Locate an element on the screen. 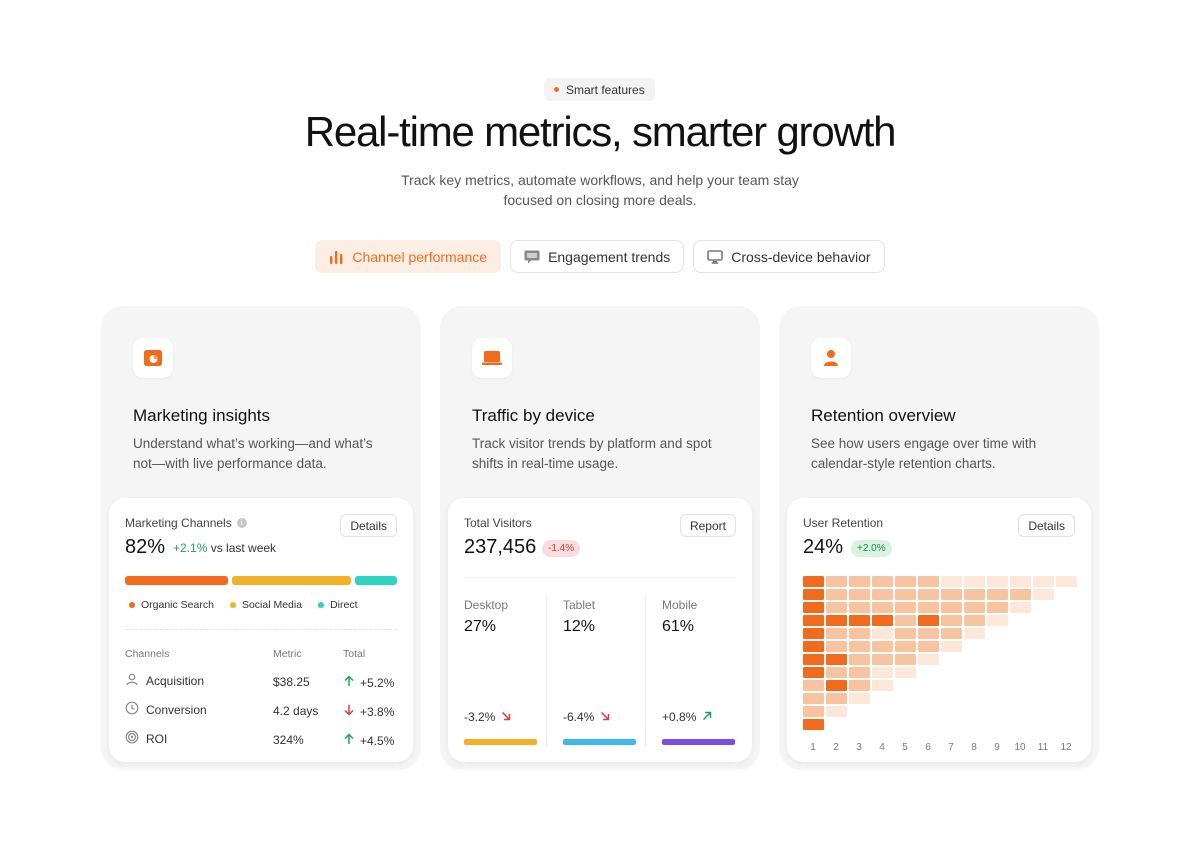 The image size is (1200, 849). row-total-value: +5.2% is located at coordinates (377, 682).